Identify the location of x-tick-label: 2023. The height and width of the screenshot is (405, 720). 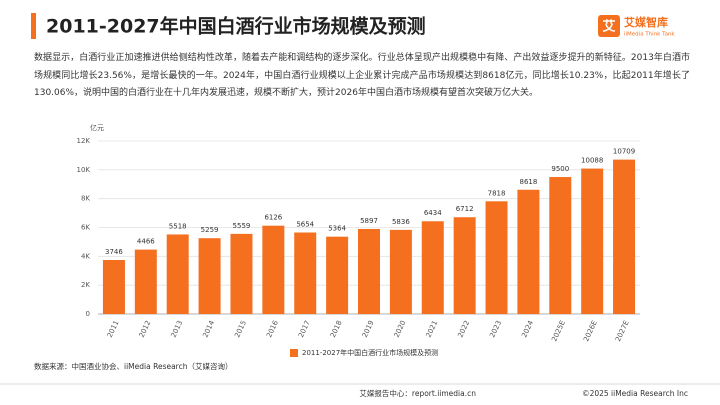
(495, 329).